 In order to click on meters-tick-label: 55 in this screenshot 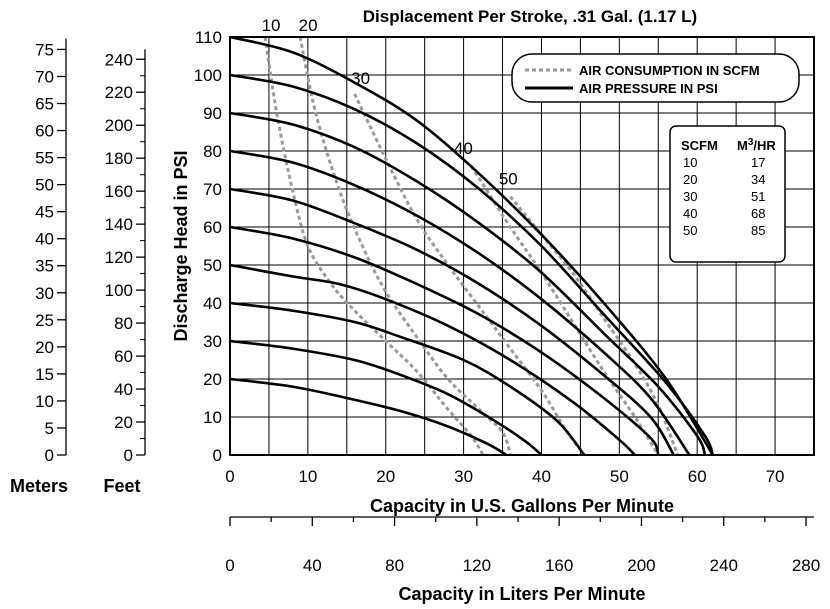, I will do `click(44, 158)`.